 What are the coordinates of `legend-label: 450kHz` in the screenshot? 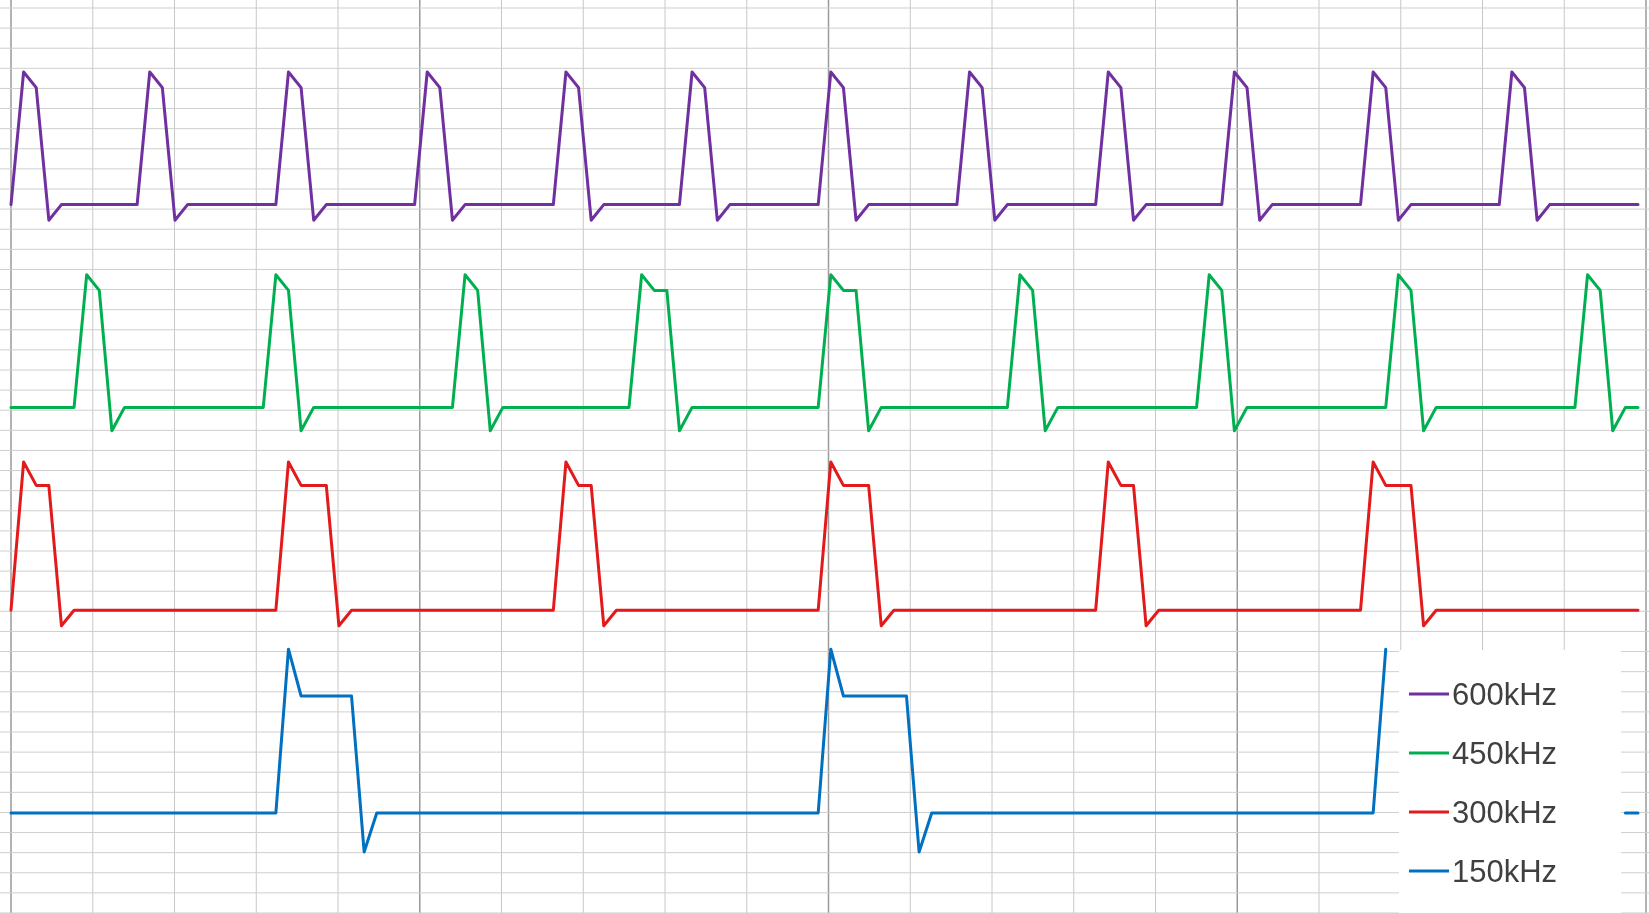 It's located at (1505, 753).